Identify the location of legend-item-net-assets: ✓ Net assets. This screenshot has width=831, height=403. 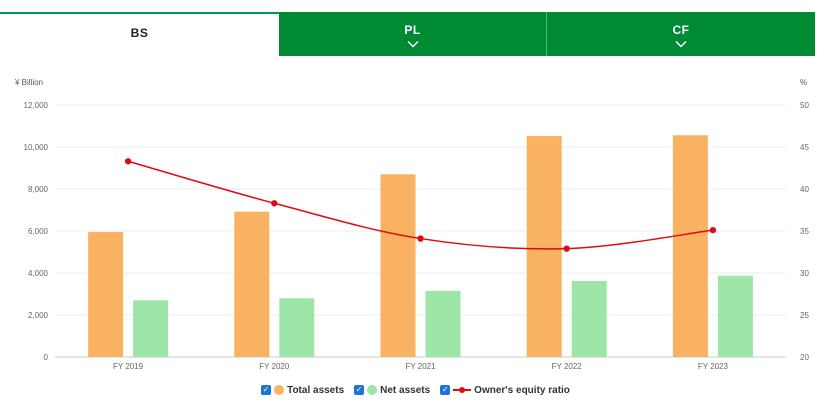
(392, 390).